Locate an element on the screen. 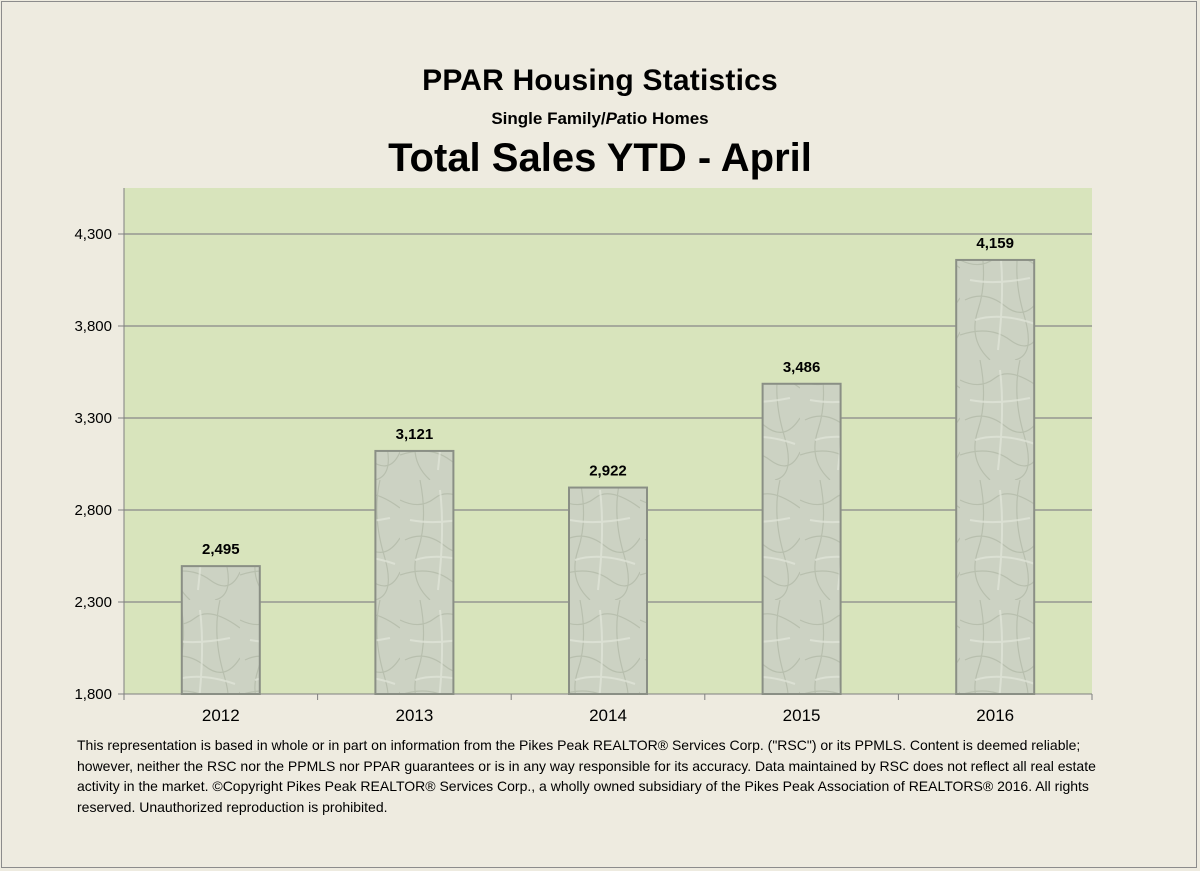  data-label-2015: 3,486 is located at coordinates (802, 367).